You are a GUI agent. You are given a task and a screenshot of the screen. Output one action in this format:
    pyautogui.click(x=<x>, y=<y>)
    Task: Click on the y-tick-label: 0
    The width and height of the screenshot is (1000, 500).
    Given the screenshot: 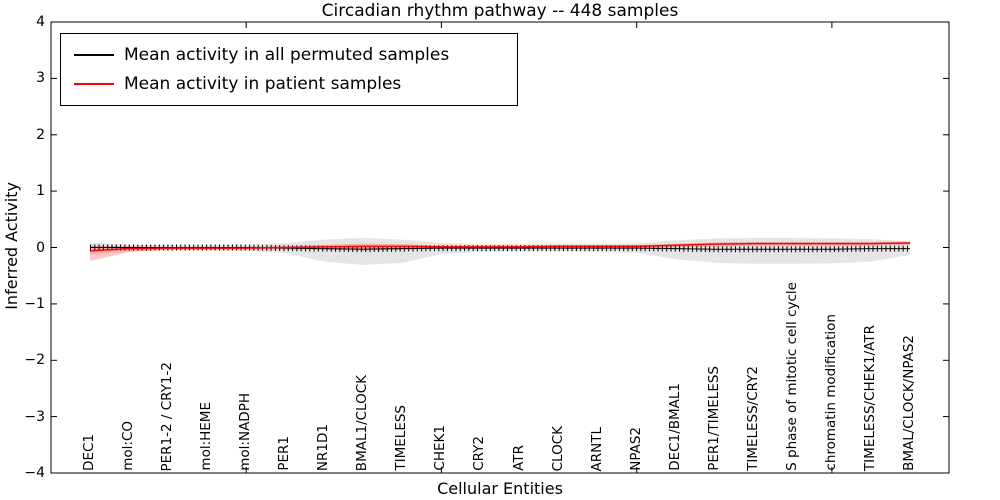 What is the action you would take?
    pyautogui.click(x=40, y=247)
    